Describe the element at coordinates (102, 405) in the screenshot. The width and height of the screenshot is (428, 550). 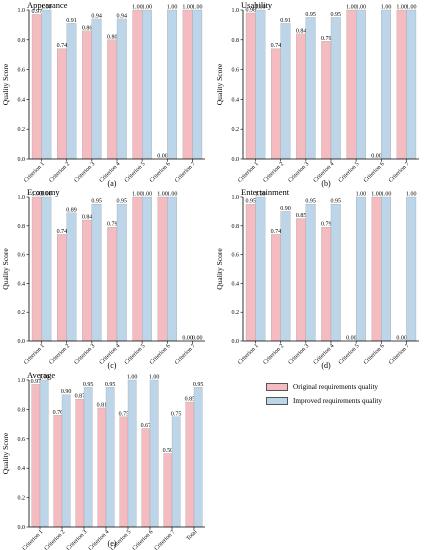
I see `data-label: 0.81` at that location.